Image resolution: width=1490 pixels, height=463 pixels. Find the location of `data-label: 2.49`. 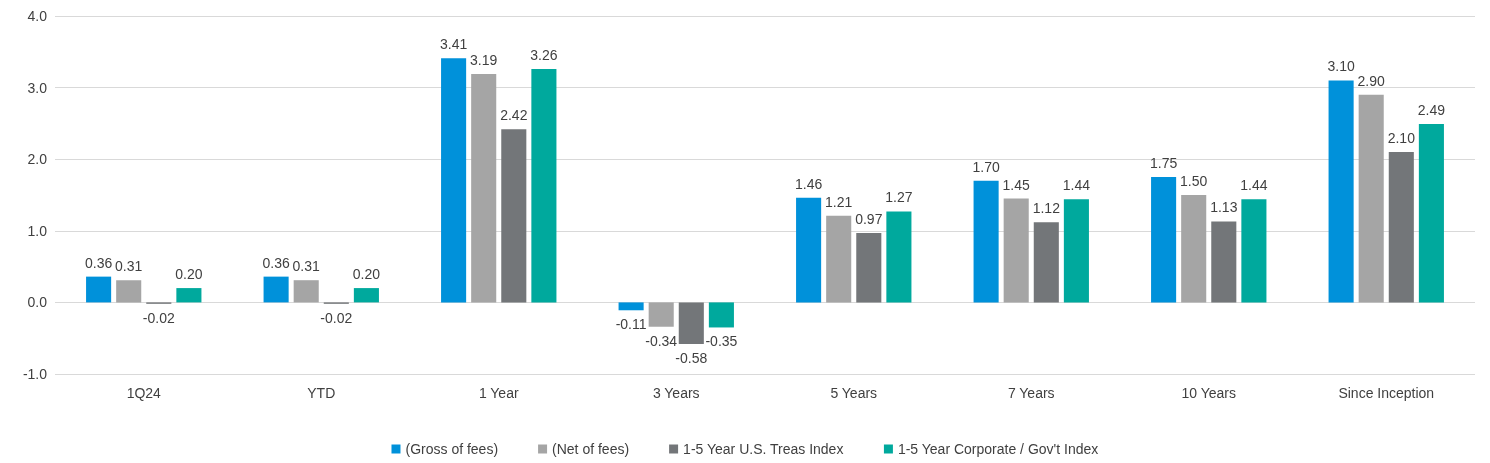

data-label: 2.49 is located at coordinates (1431, 110).